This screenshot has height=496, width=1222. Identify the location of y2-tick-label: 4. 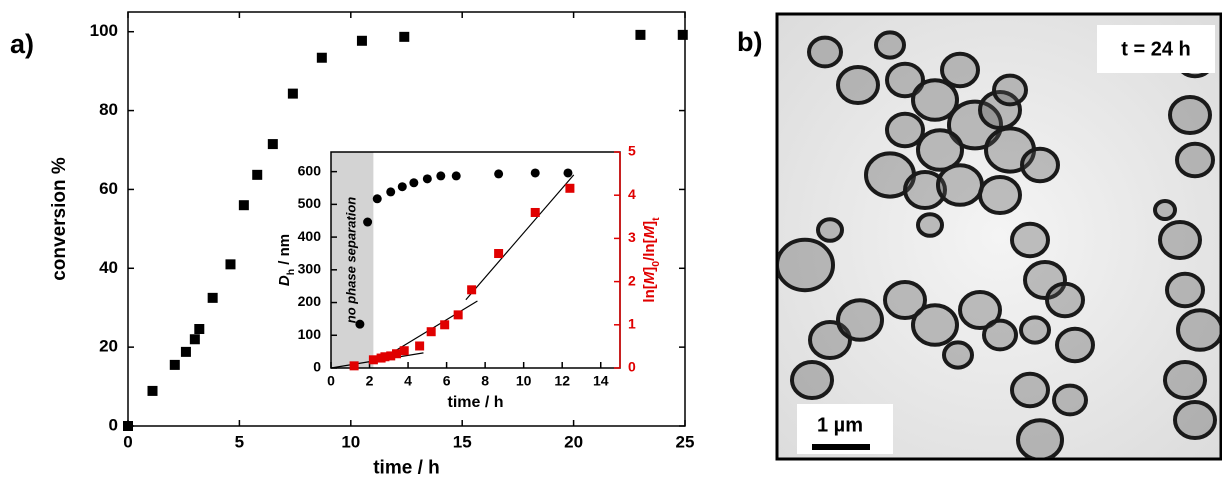
(632, 194).